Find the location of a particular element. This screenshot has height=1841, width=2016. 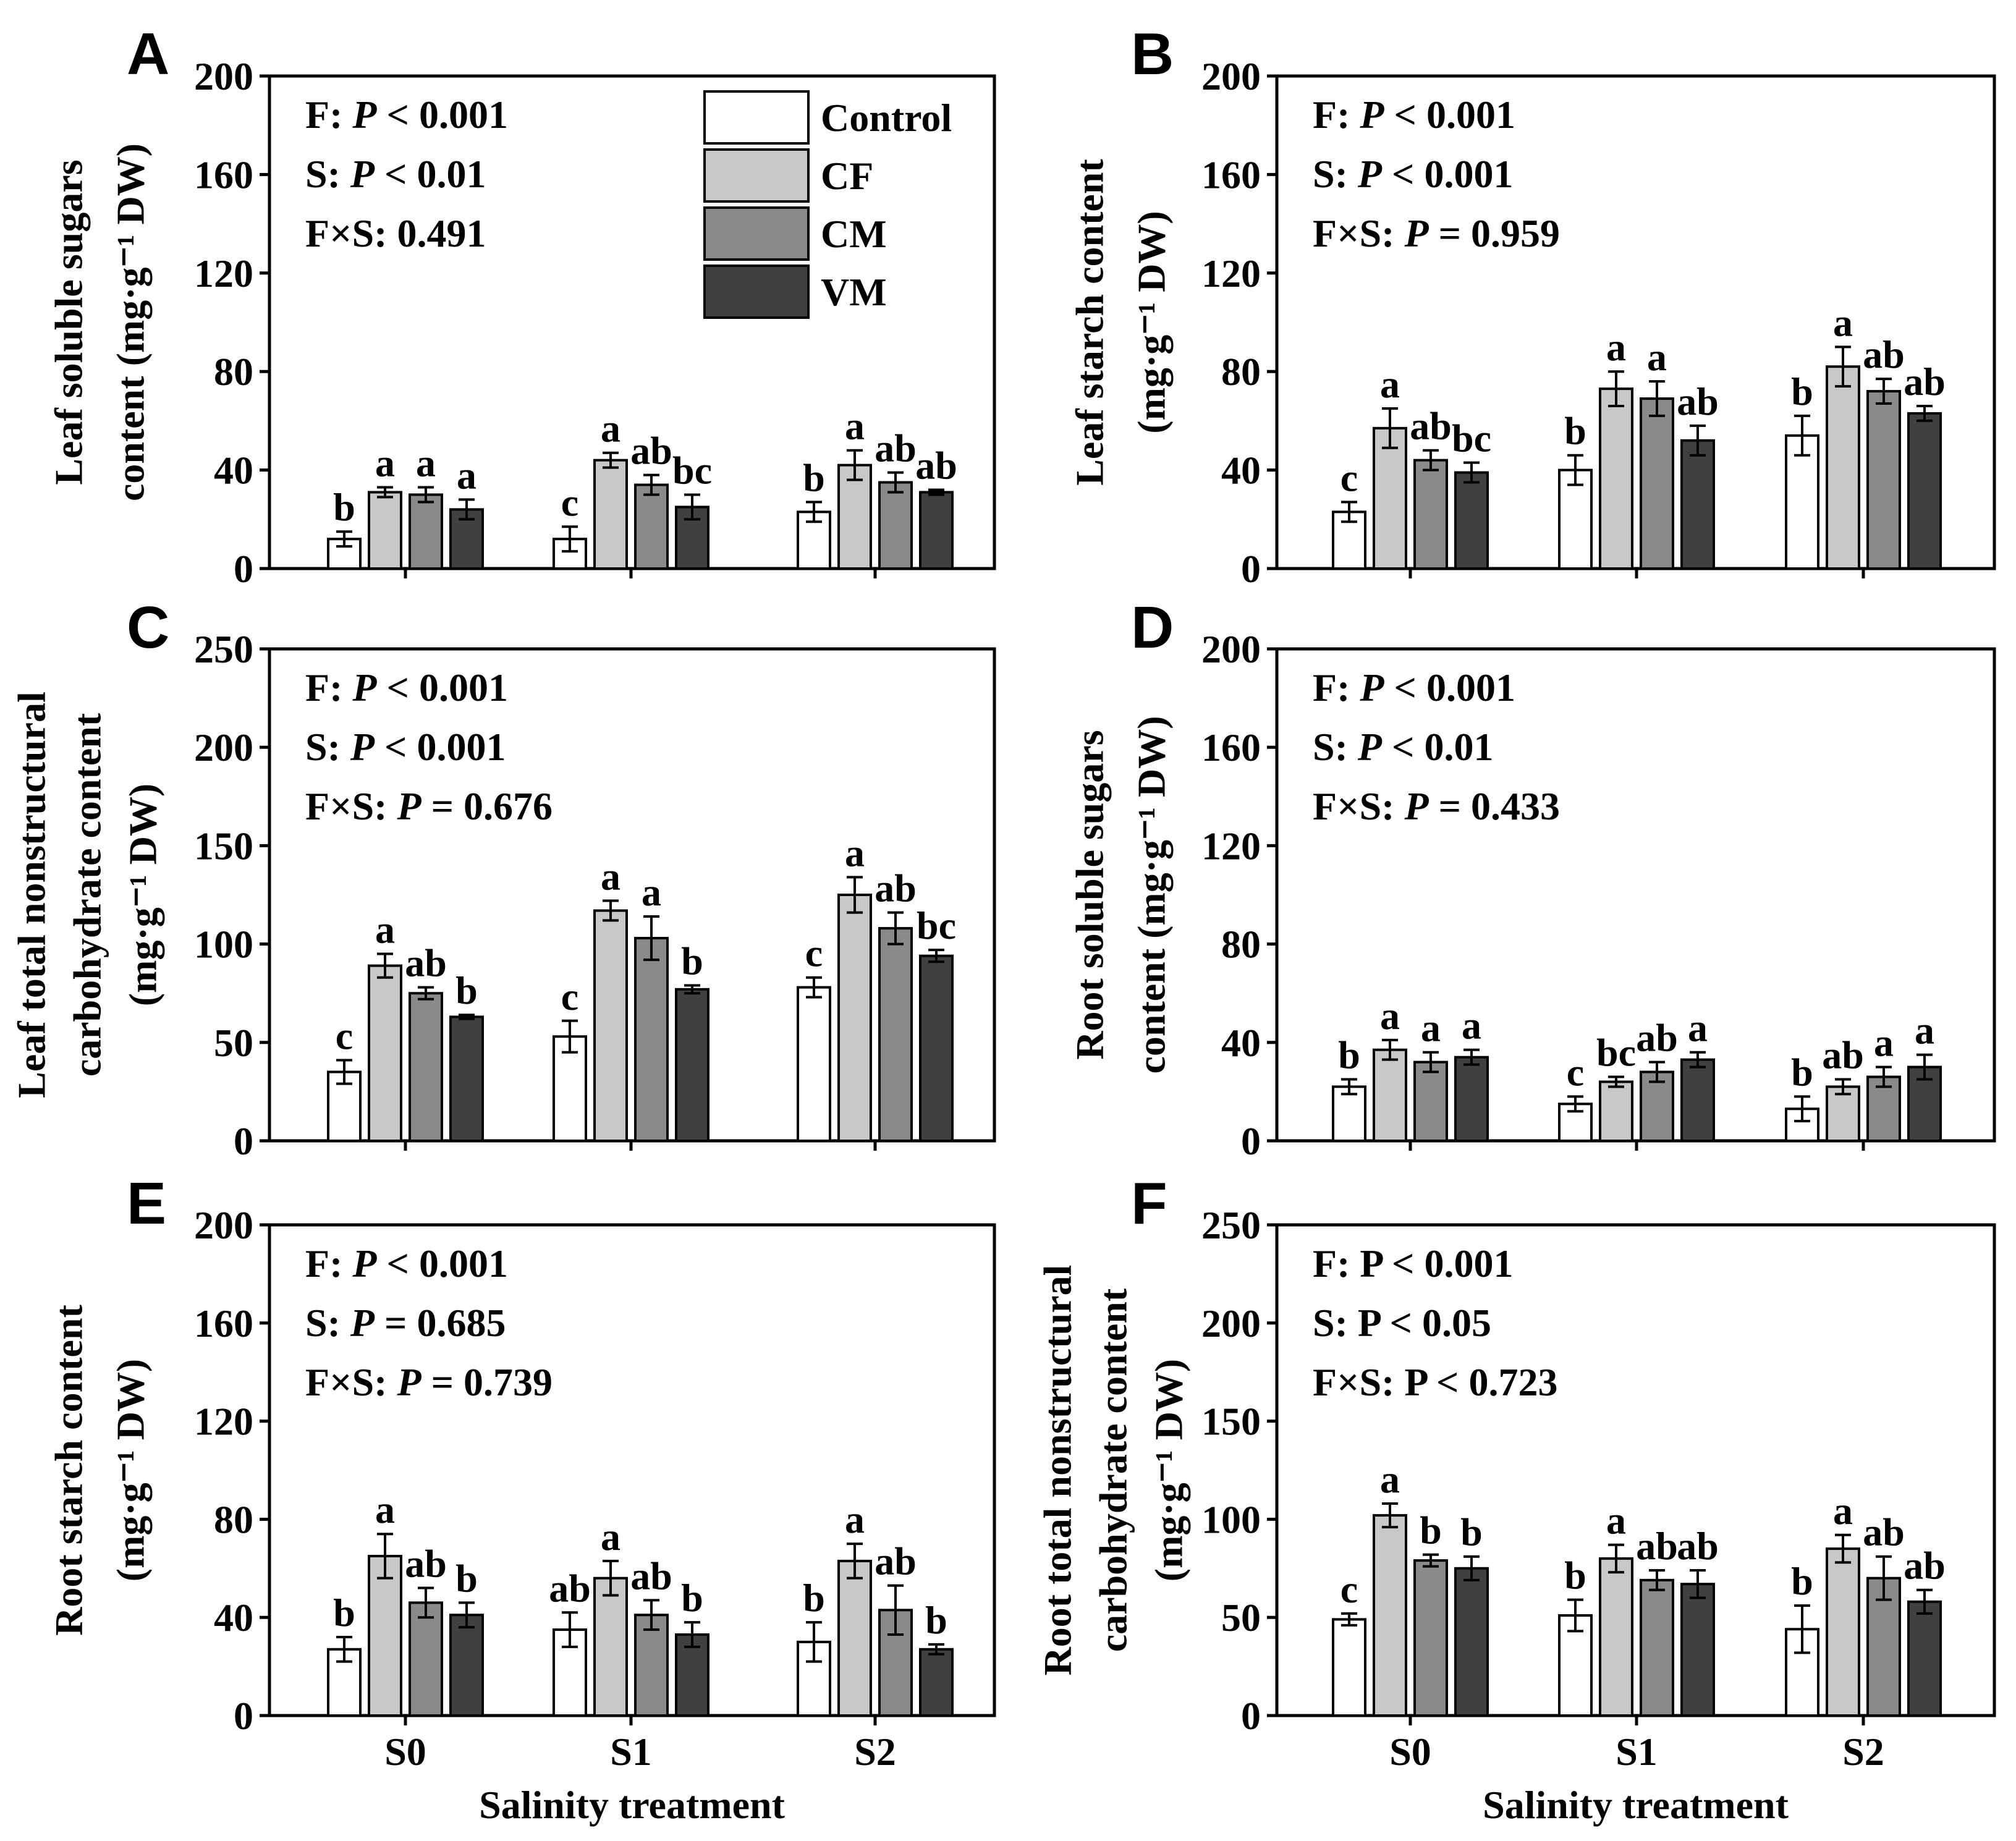

stat-line: S: P < 0.05 is located at coordinates (1402, 1323).